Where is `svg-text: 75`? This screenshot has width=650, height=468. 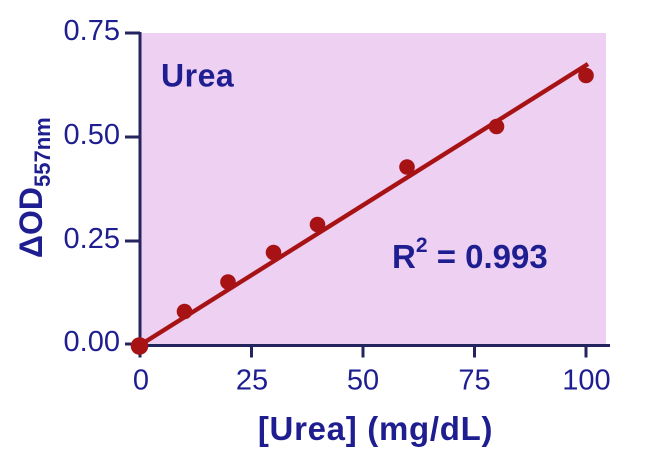
svg-text: 75 is located at coordinates (474, 381).